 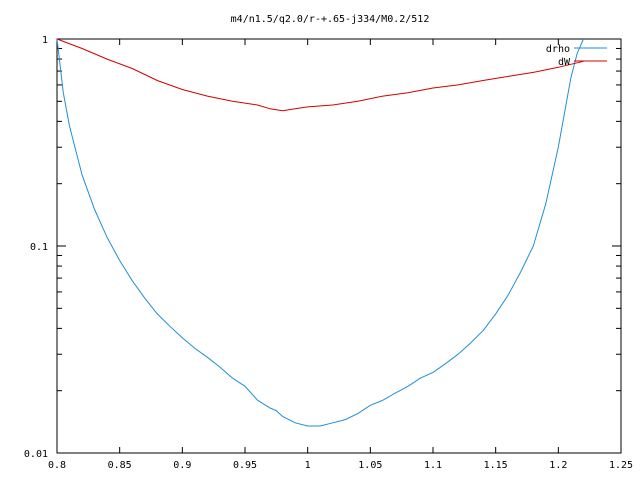 I want to click on x-tick-label: 1.05, so click(x=370, y=465).